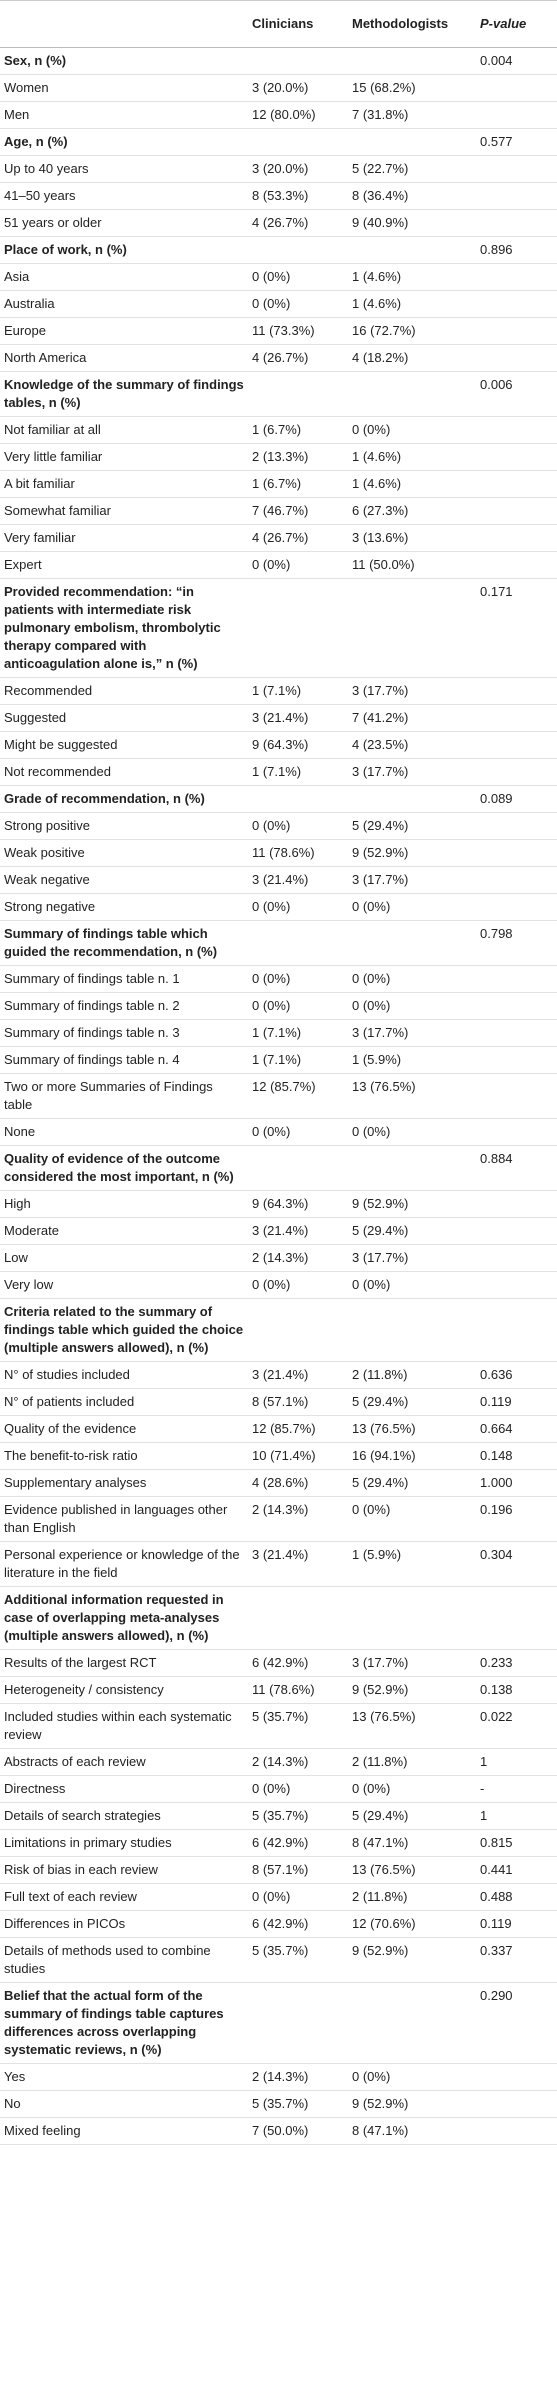  Describe the element at coordinates (412, 718) in the screenshot. I see `methodologists-value: 7 (41.2%)` at that location.